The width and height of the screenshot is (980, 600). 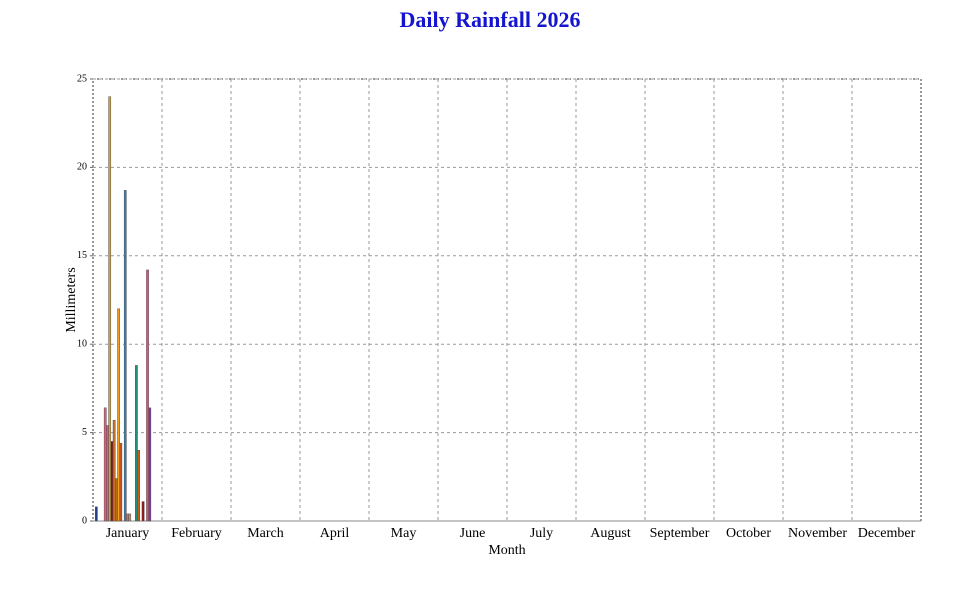 I want to click on x-axis-label: Month, so click(x=506, y=550).